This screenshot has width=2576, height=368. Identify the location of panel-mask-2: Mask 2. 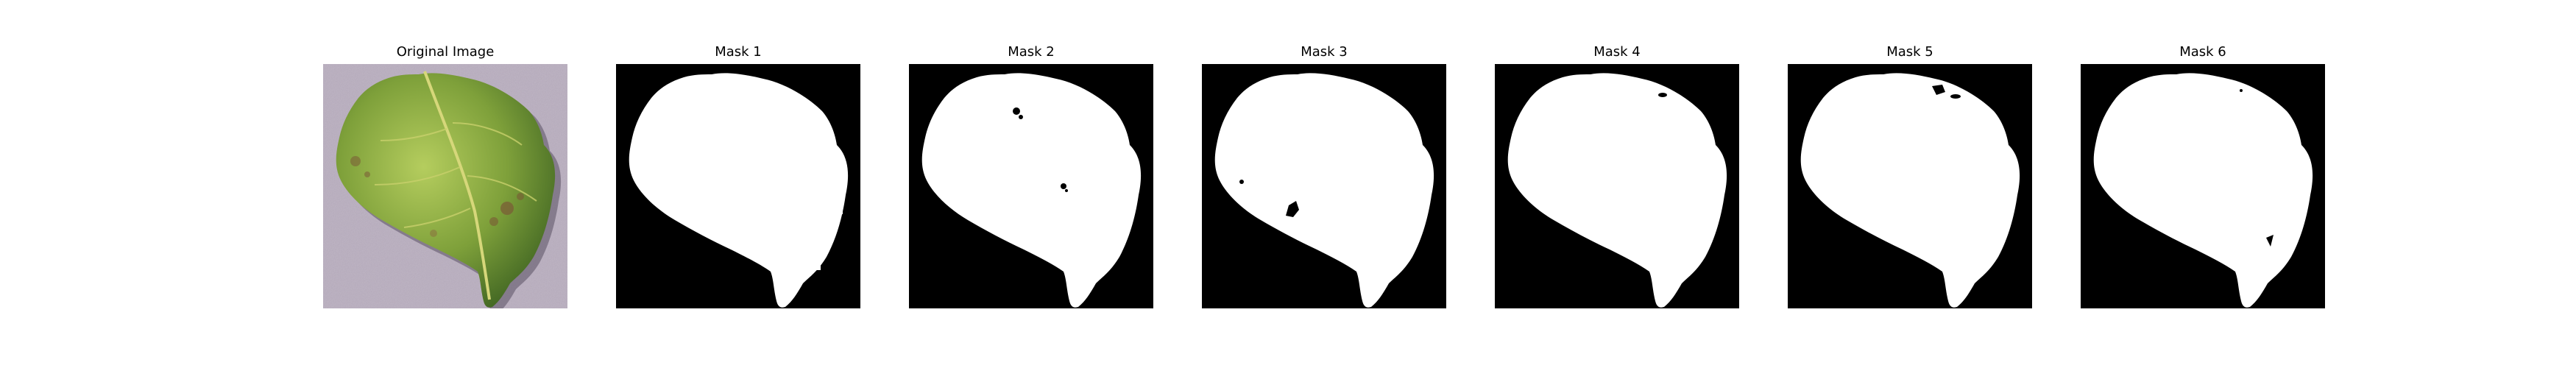
(1031, 176).